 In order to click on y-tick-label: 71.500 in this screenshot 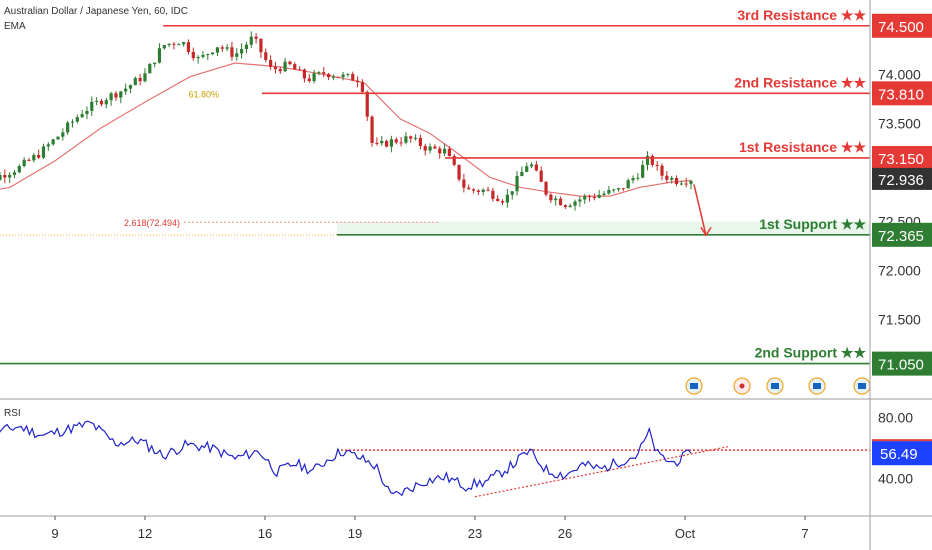, I will do `click(899, 320)`.